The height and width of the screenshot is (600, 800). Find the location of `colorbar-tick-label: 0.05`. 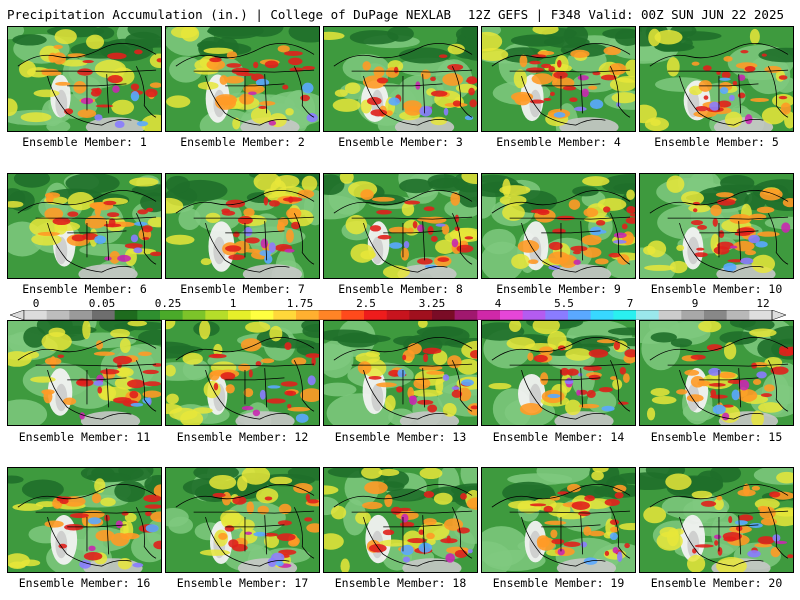

colorbar-tick-label: 0.05 is located at coordinates (102, 303).